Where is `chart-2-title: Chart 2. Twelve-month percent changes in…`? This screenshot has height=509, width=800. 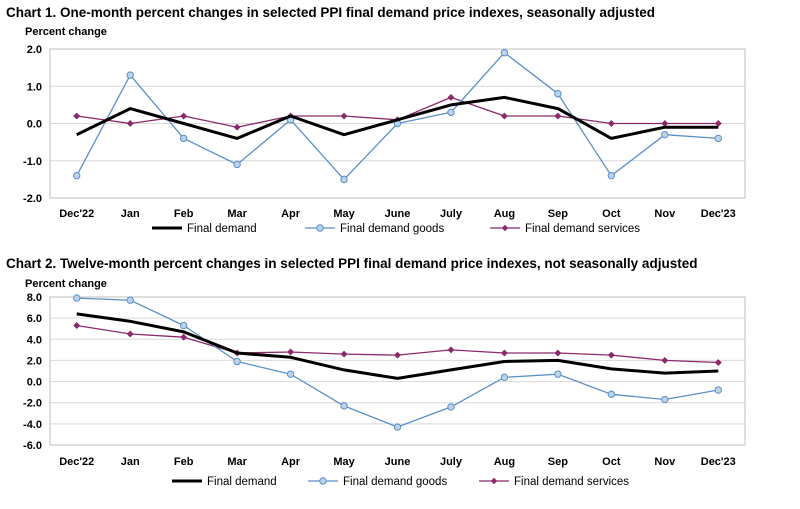
chart-2-title: Chart 2. Twelve-month percent changes in… is located at coordinates (352, 263).